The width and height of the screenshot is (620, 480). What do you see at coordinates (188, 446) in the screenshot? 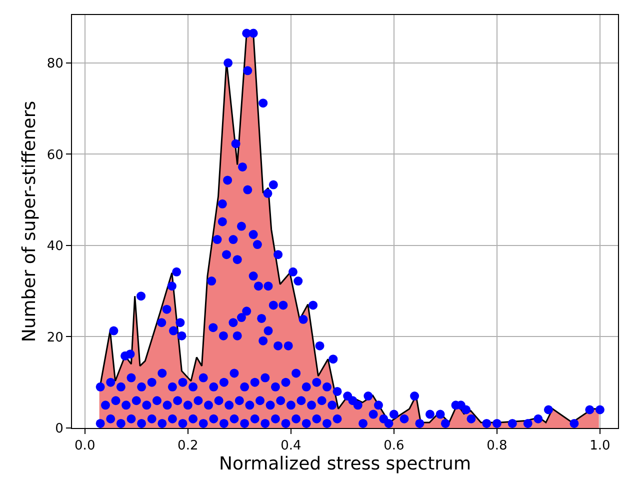
I see `x-tick-label: 0.2` at bounding box center [188, 446].